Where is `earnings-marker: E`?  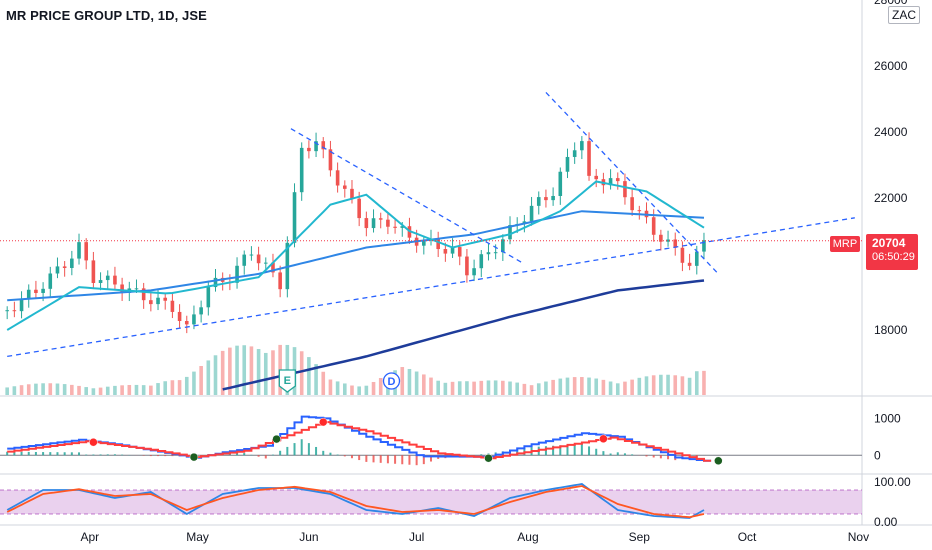 earnings-marker: E is located at coordinates (287, 381).